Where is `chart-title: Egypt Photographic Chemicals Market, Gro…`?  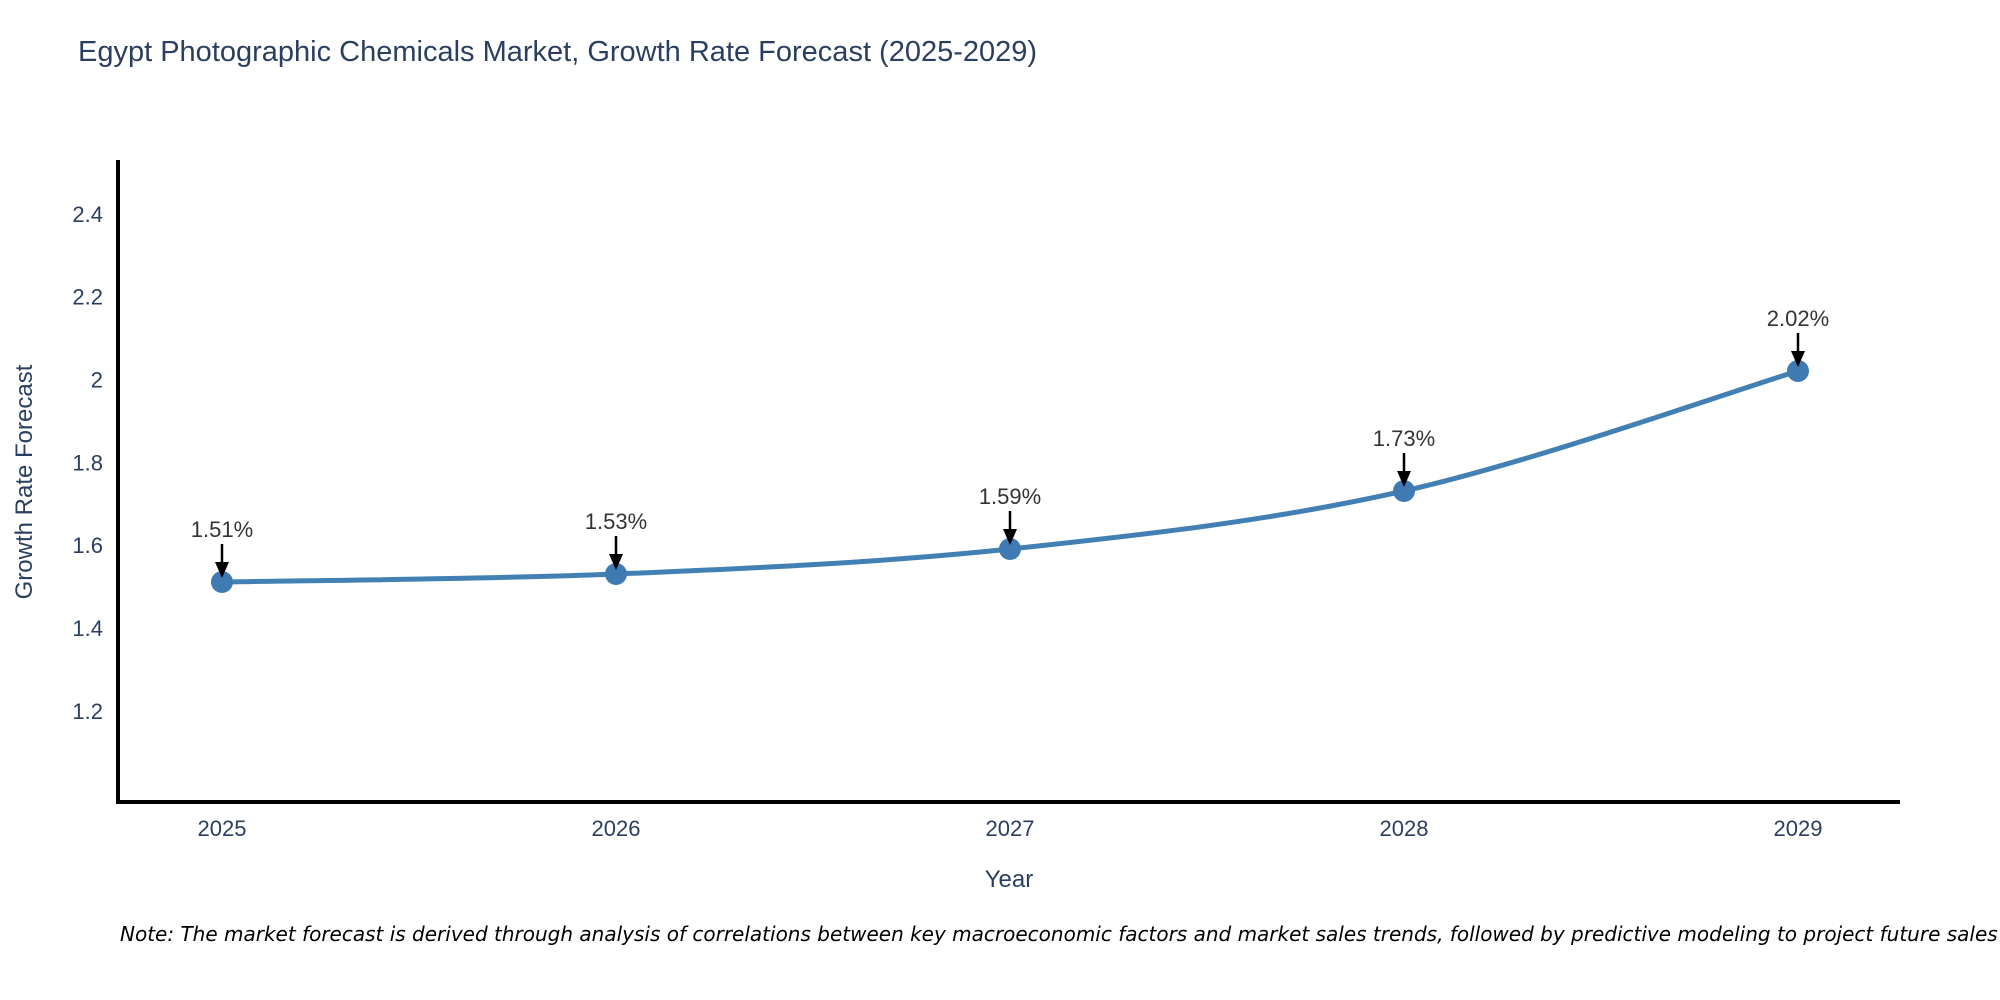 chart-title: Egypt Photographic Chemicals Market, Gro… is located at coordinates (558, 52).